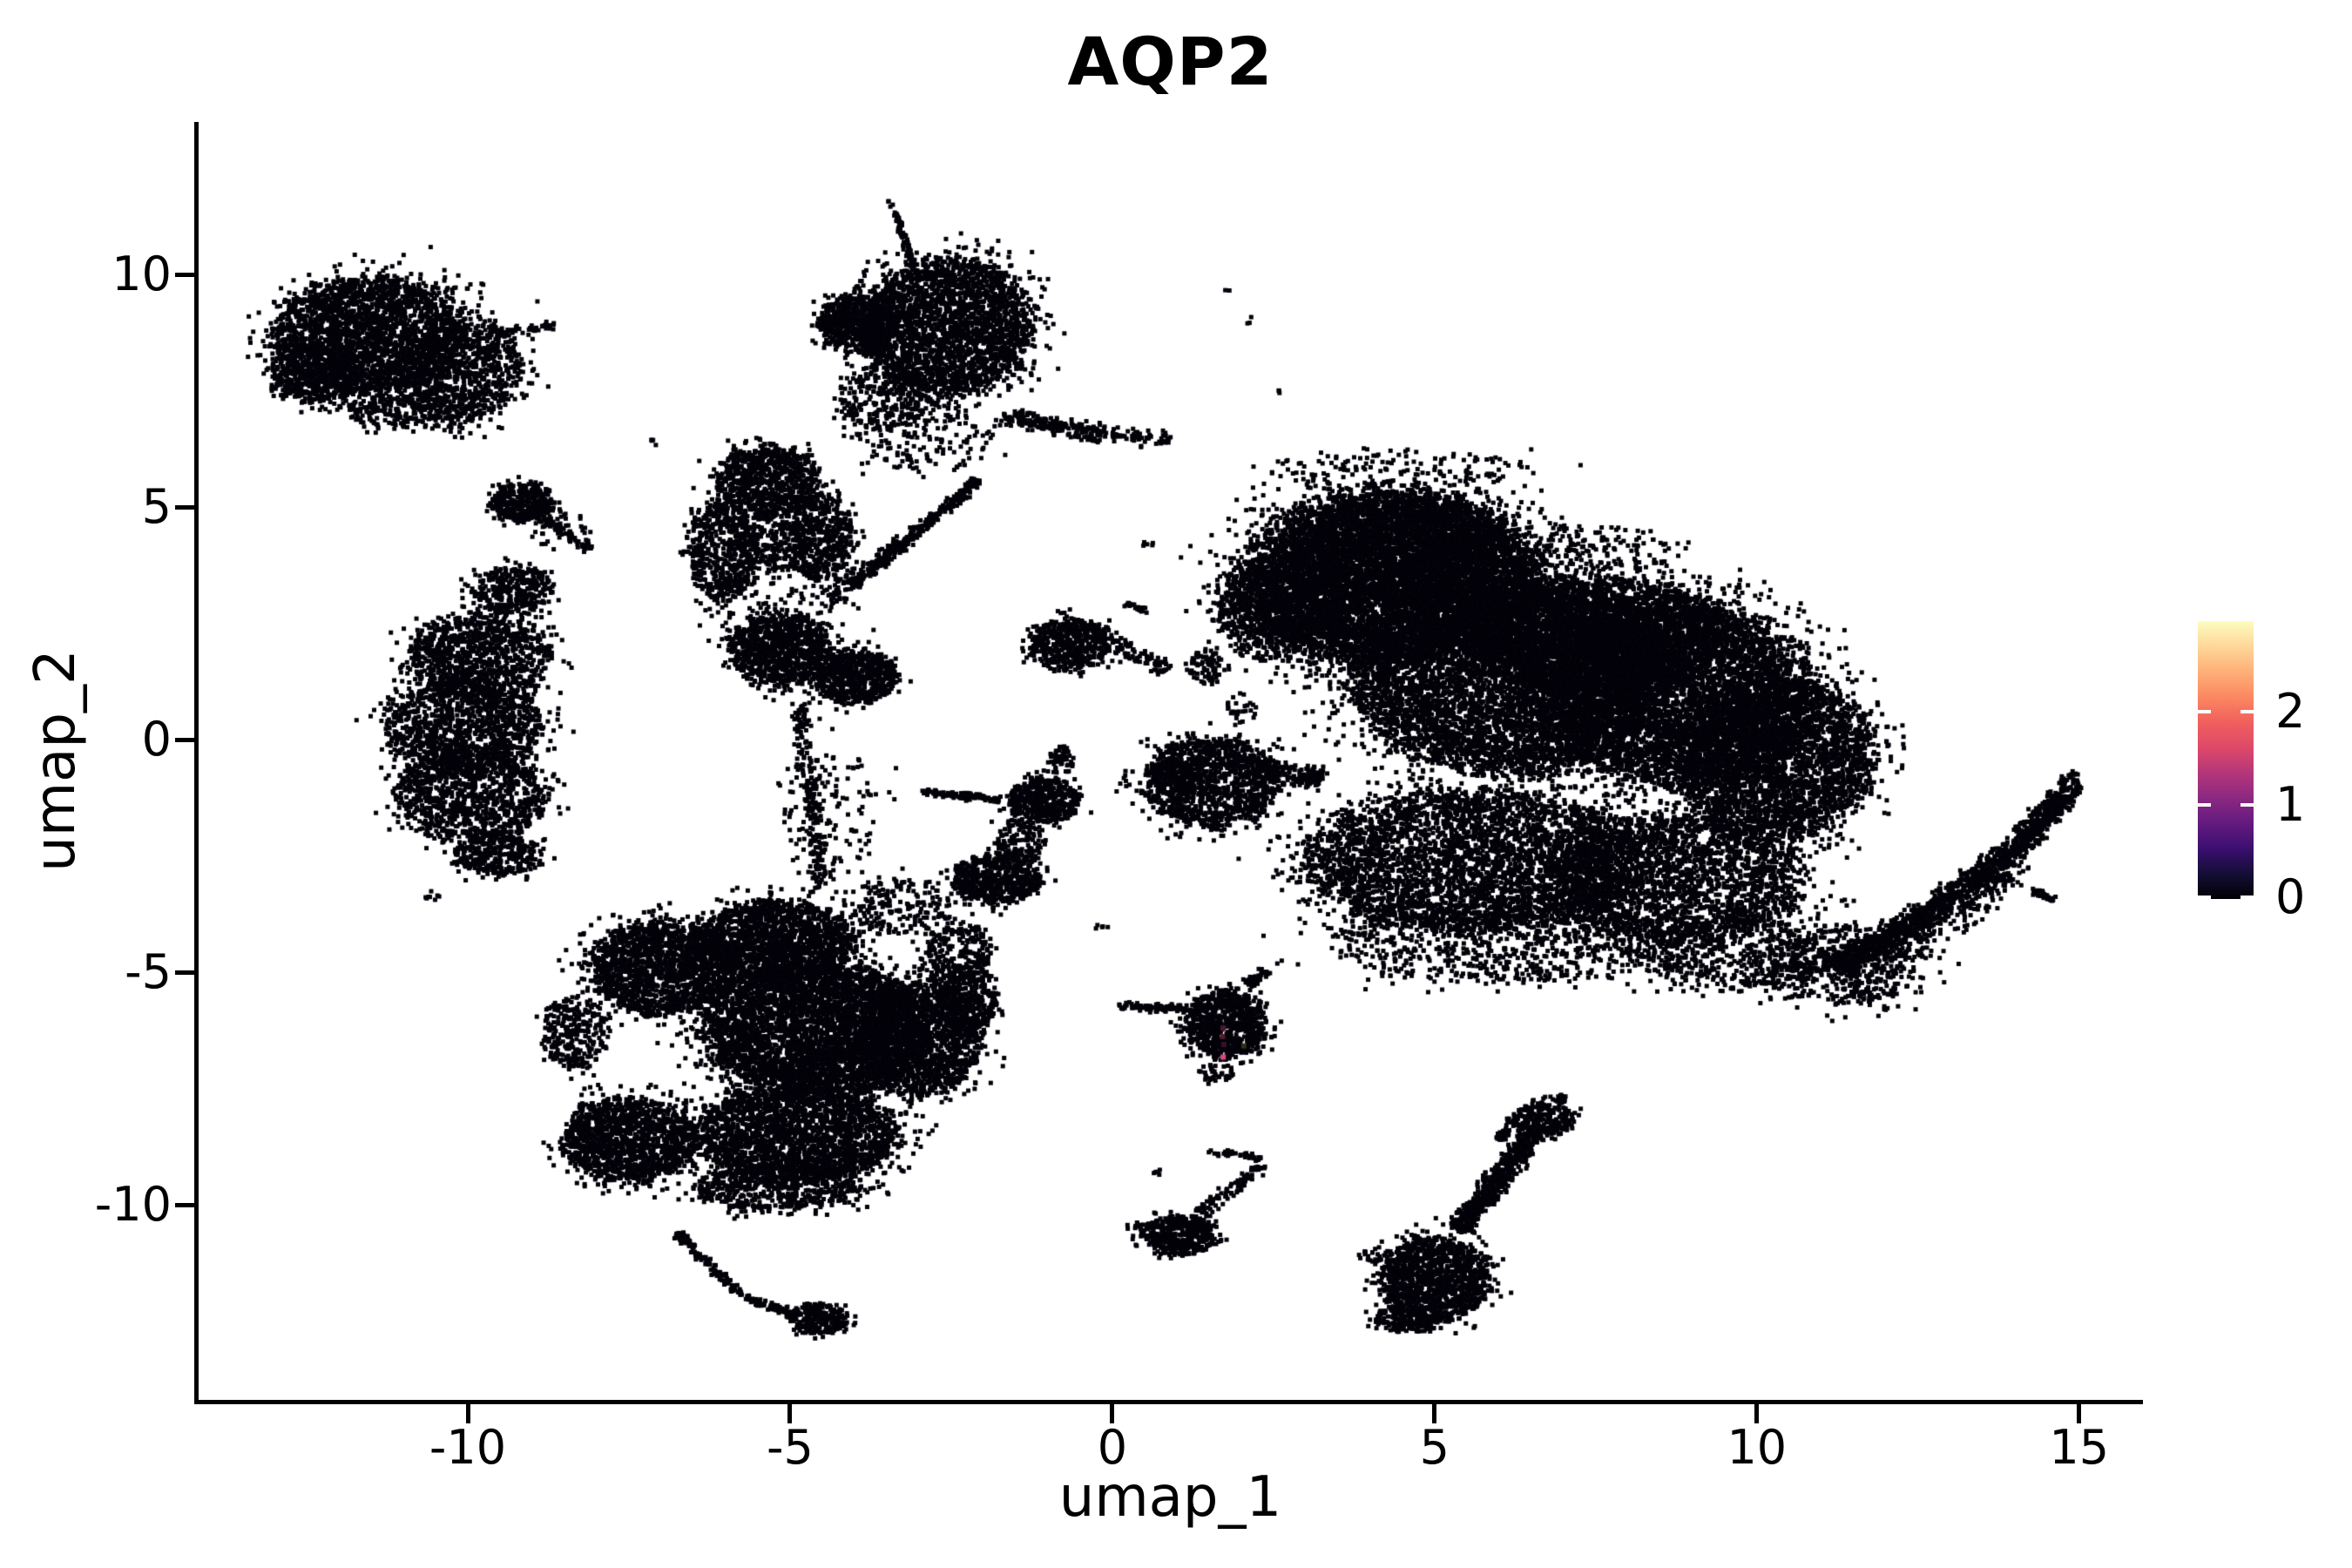  Describe the element at coordinates (156, 507) in the screenshot. I see `y-tick-label: 5` at that location.